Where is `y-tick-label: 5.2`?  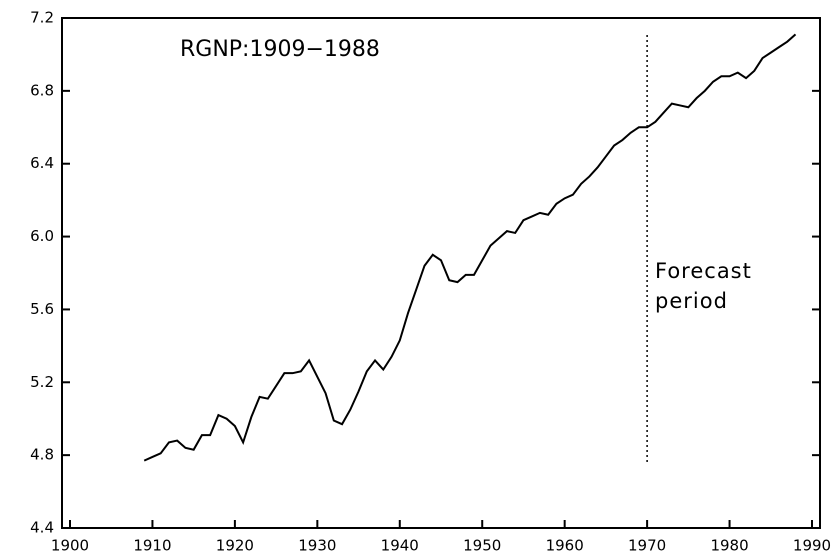
y-tick-label: 5.2 is located at coordinates (42, 382).